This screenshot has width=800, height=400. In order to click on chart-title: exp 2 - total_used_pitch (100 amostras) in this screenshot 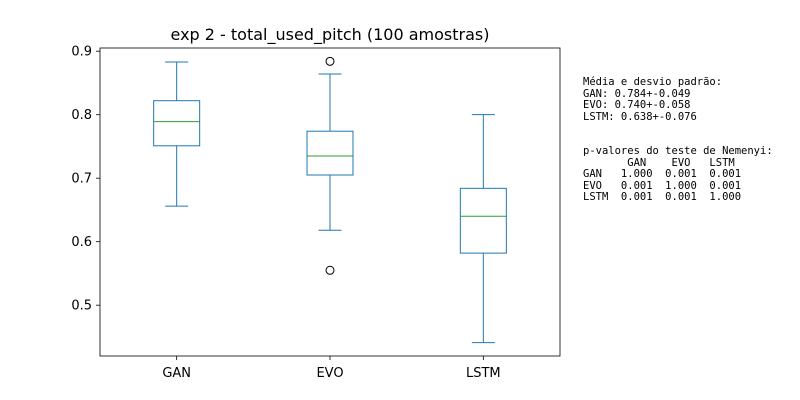, I will do `click(330, 35)`.